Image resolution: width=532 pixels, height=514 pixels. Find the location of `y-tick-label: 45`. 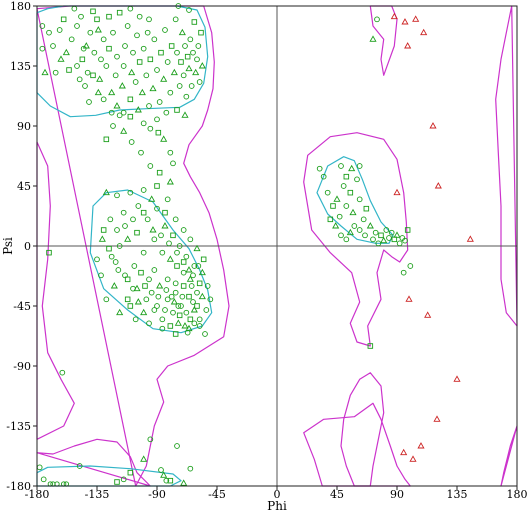

y-tick-label: 45 is located at coordinates (24, 186).